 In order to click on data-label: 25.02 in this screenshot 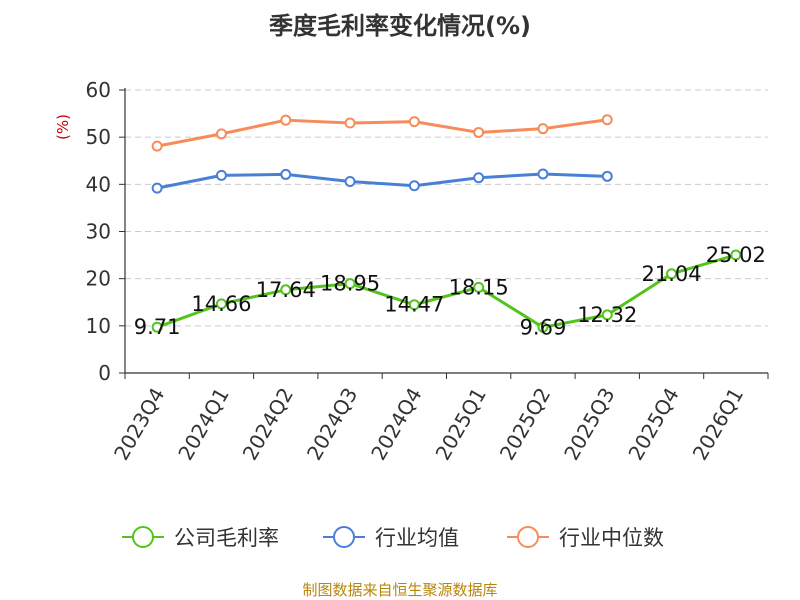, I will do `click(736, 255)`.